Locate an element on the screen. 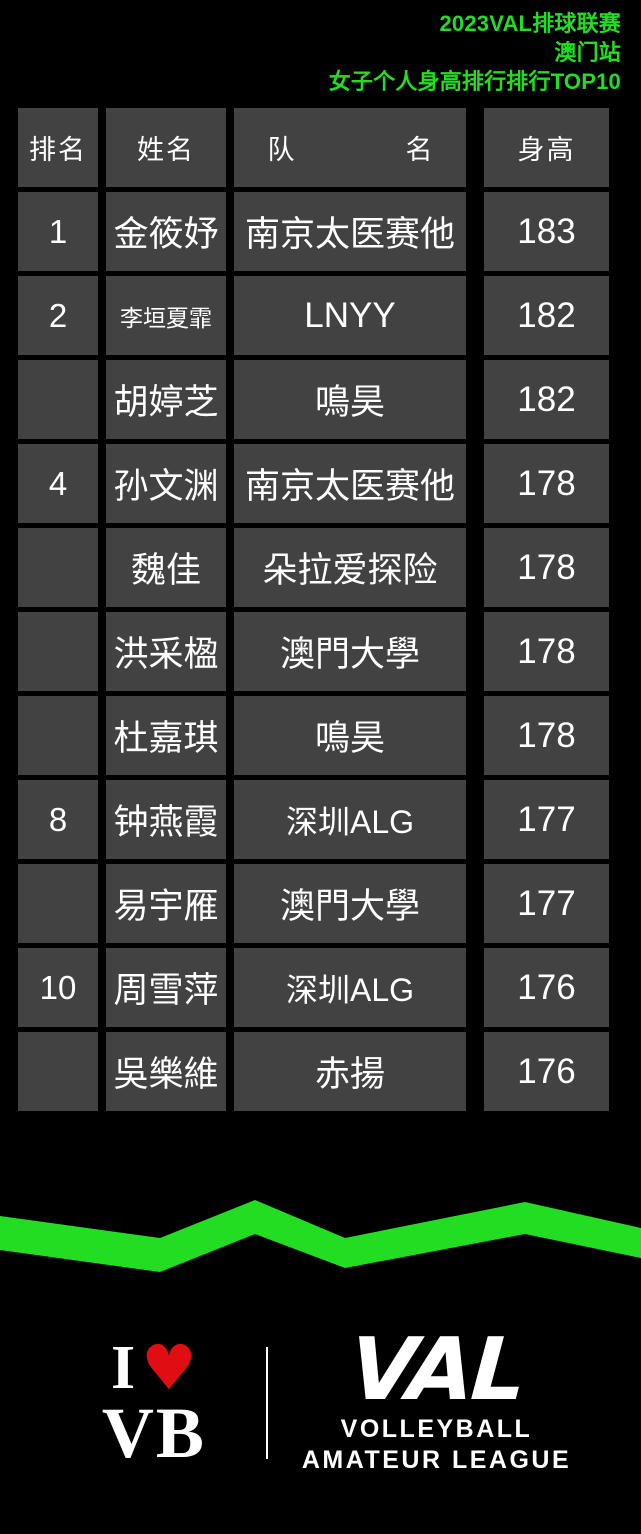  table-row: 4 孙文渊 南京太医赛他 178 is located at coordinates (320, 483).